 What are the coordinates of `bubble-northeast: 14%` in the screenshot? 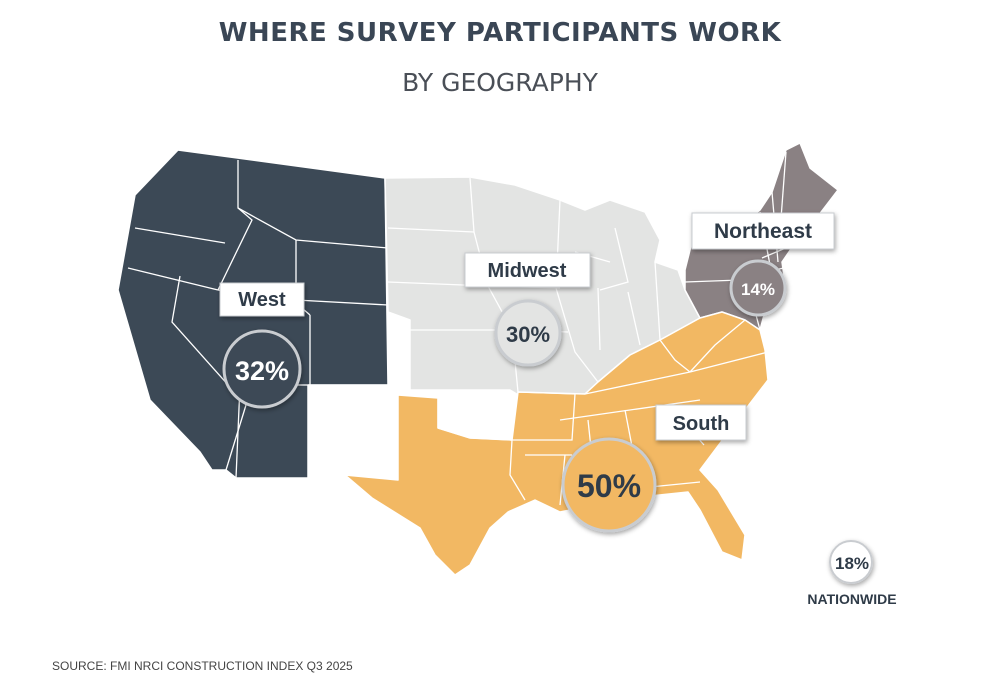 It's located at (758, 288).